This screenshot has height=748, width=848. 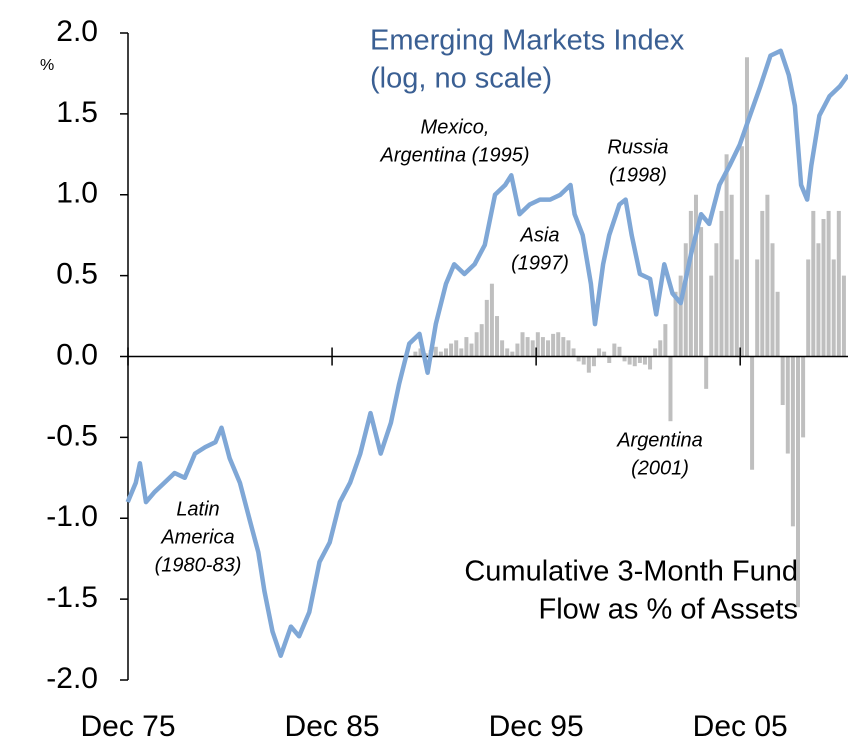 I want to click on y-tick-label: 1.0, so click(x=77, y=193).